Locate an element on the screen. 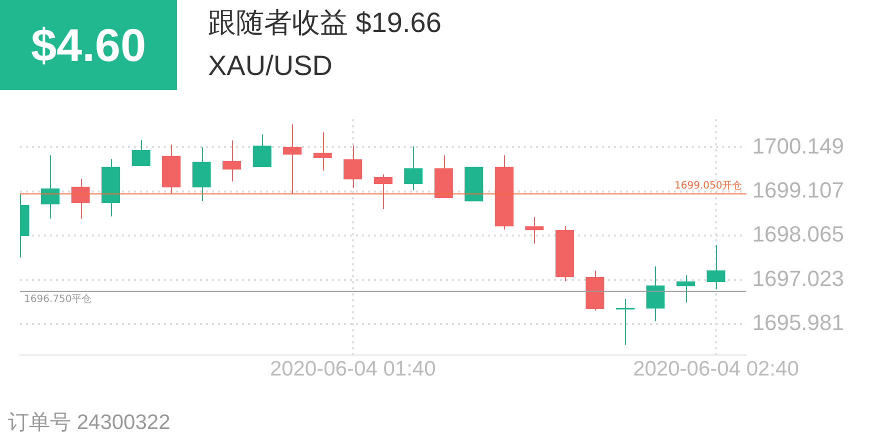  y-tick-label: 1699.107 is located at coordinates (798, 189).